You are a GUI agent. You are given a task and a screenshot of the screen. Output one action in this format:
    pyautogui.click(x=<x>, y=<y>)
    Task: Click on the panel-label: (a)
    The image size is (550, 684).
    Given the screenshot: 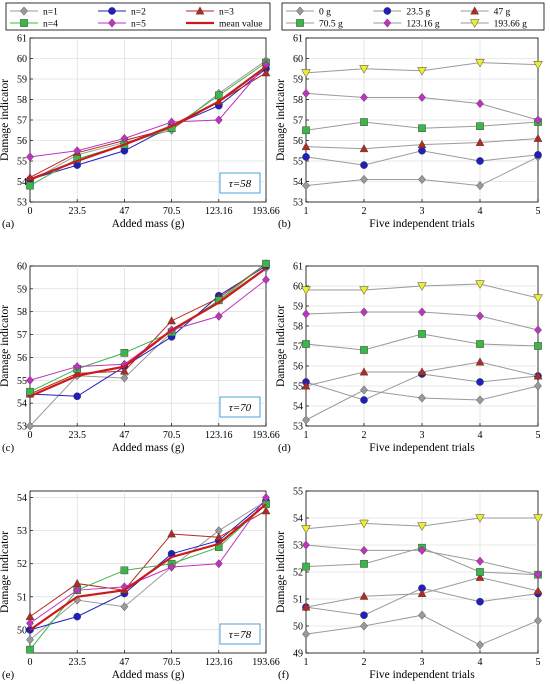 What is the action you would take?
    pyautogui.click(x=8, y=224)
    